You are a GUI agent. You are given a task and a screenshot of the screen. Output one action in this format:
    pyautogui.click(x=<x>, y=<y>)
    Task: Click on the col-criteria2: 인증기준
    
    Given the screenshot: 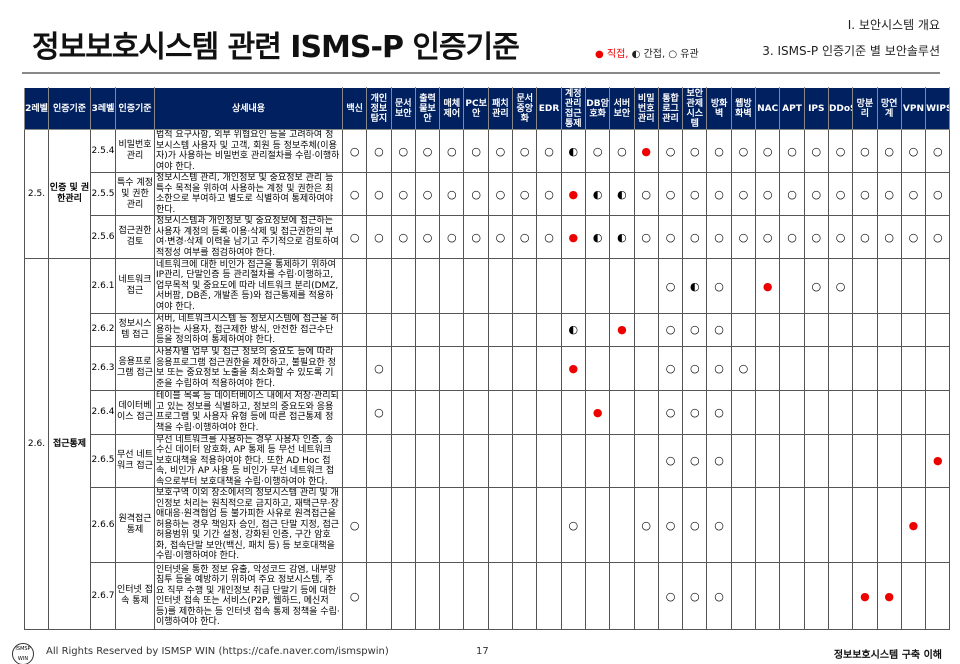 What is the action you would take?
    pyautogui.click(x=69, y=108)
    